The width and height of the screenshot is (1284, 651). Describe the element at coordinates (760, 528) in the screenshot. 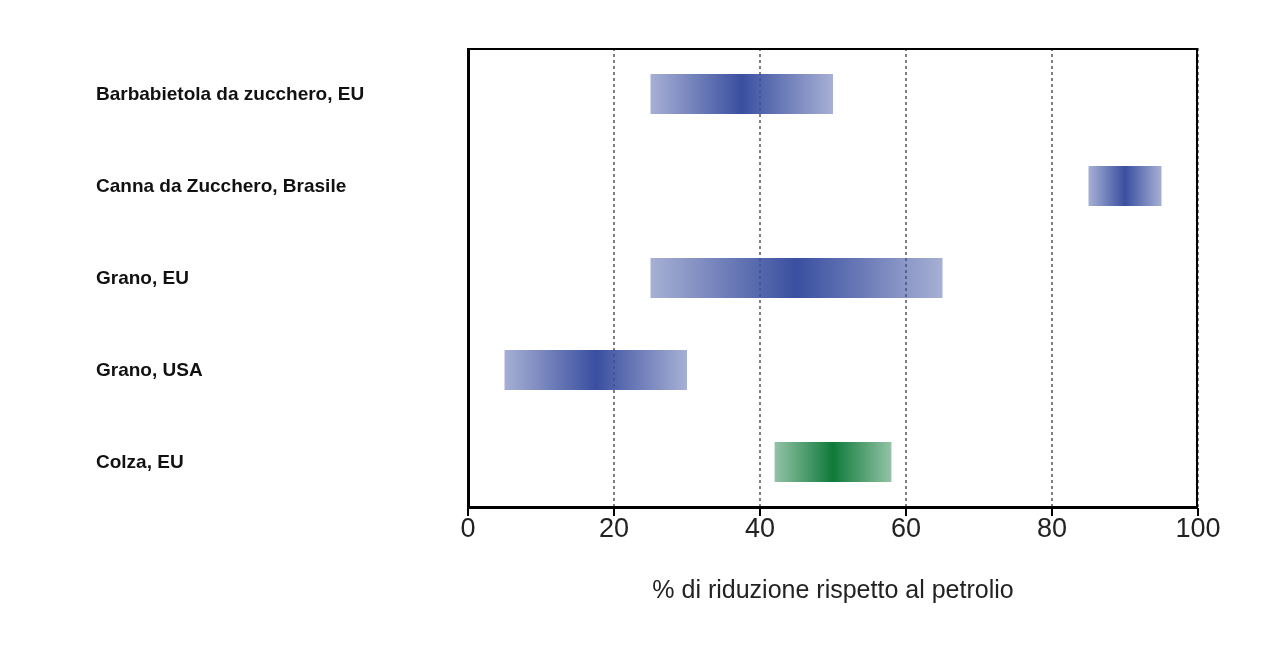

I see `x-tick-label: 40` at that location.